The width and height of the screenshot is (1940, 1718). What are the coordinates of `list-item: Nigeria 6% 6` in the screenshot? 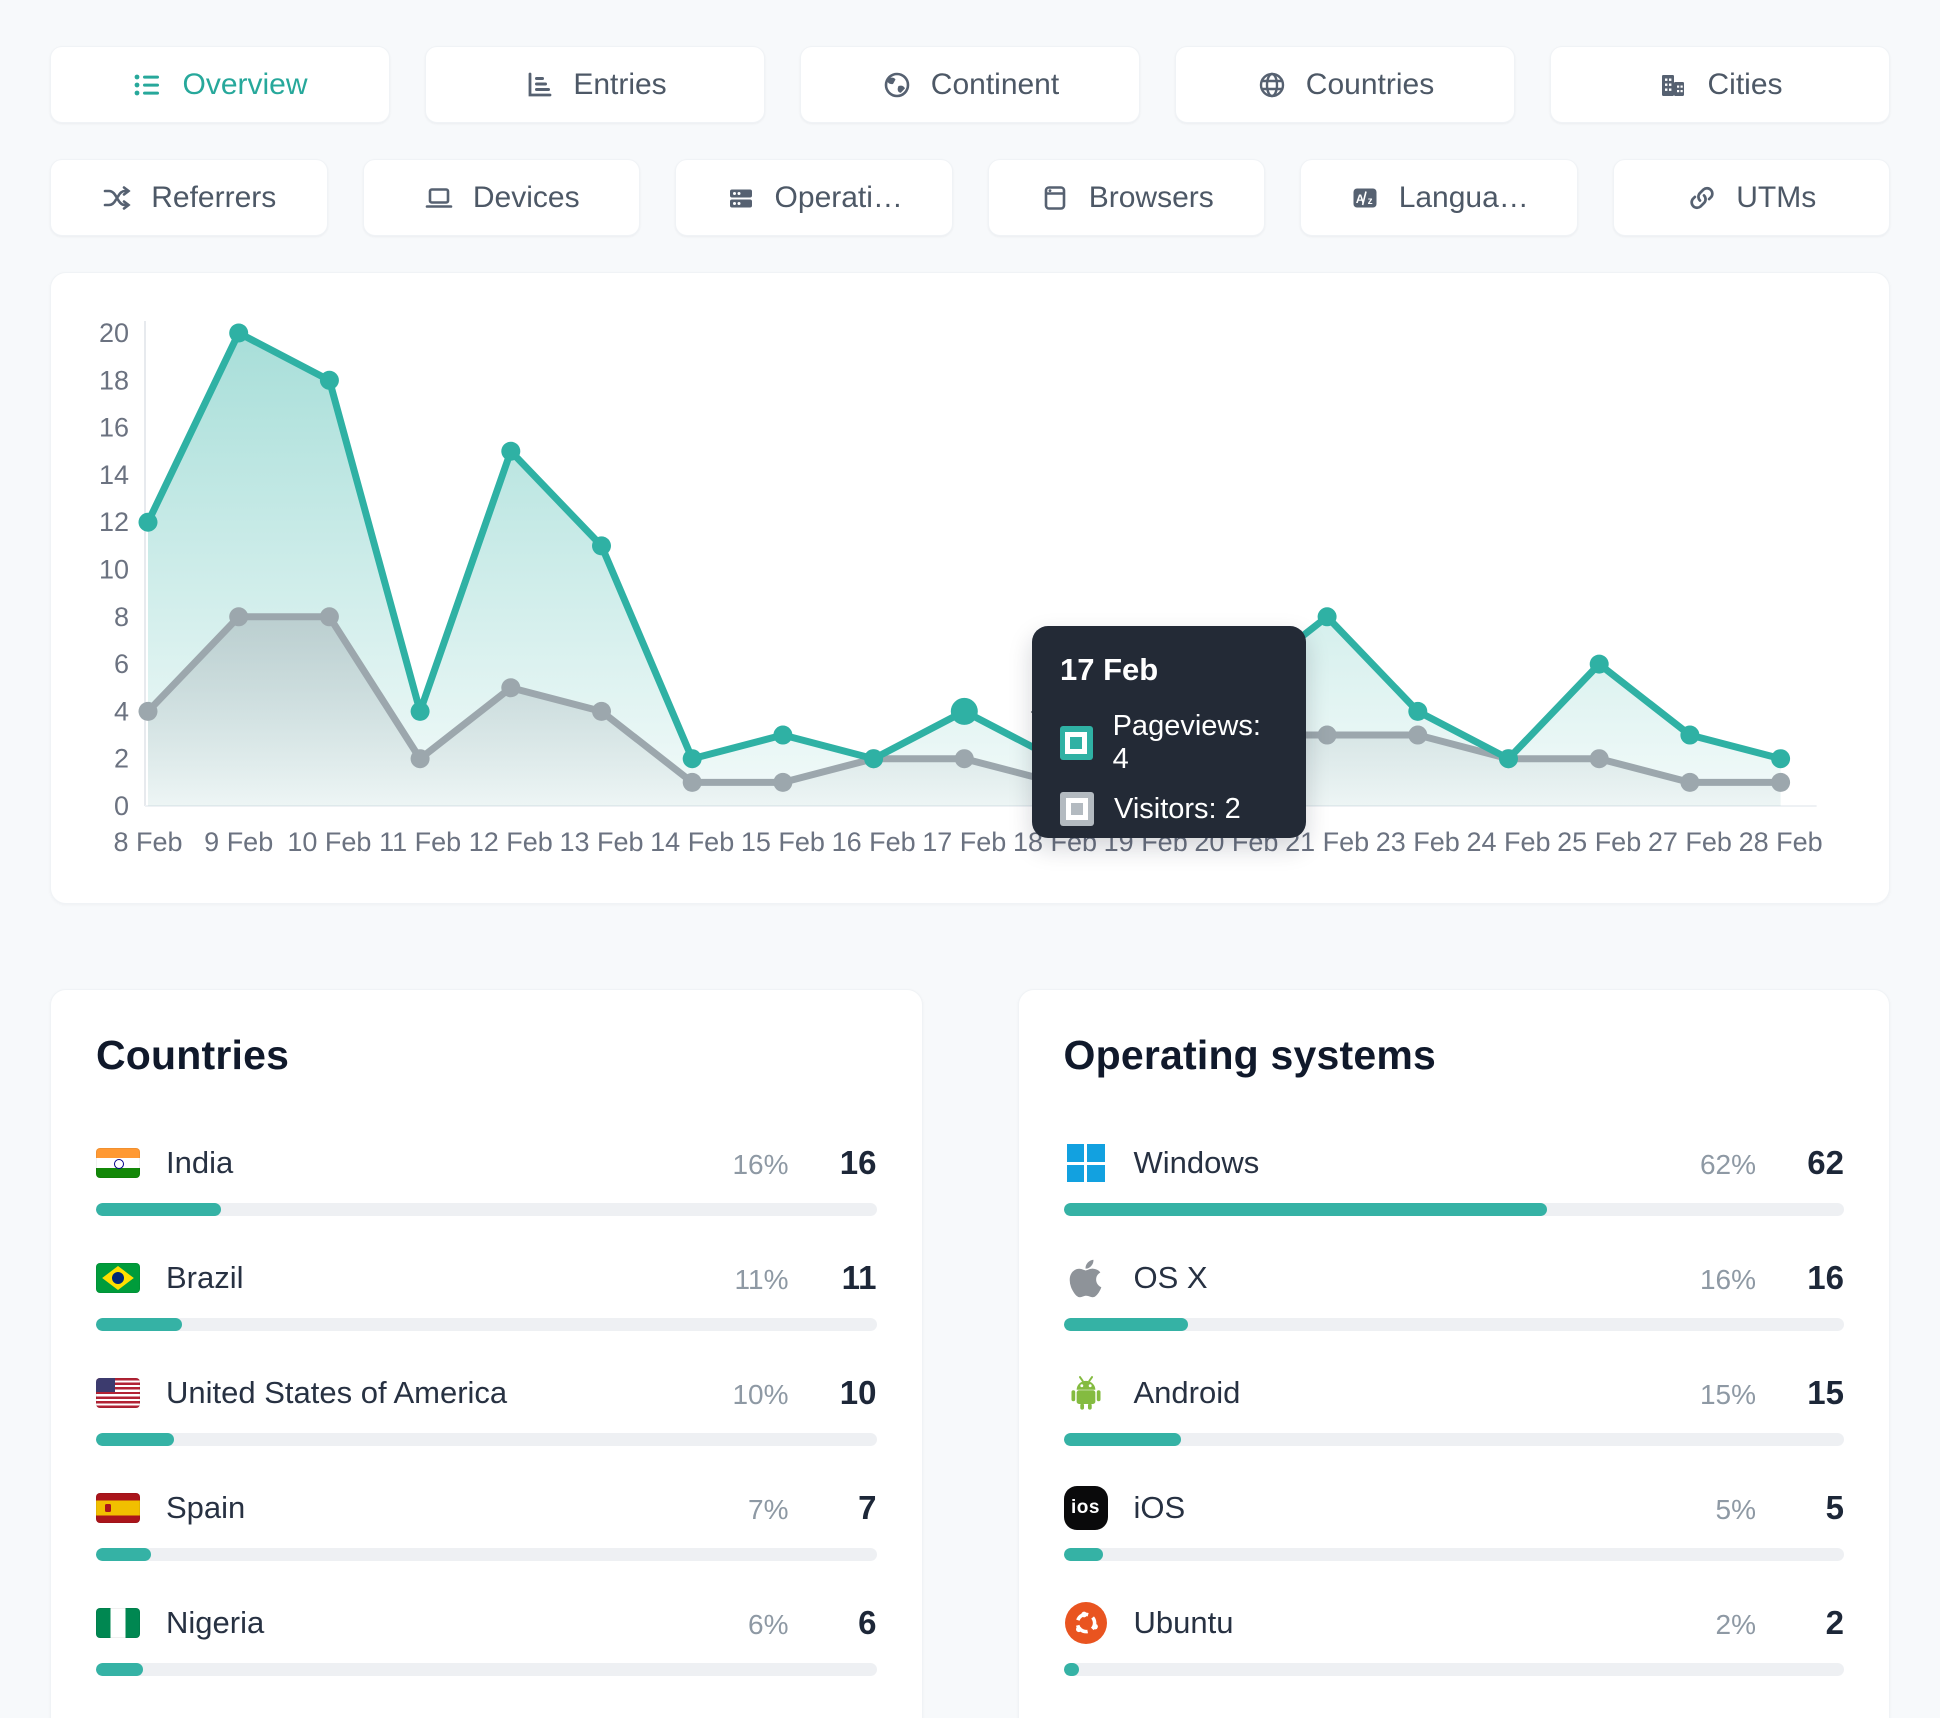 It's located at (486, 1638).